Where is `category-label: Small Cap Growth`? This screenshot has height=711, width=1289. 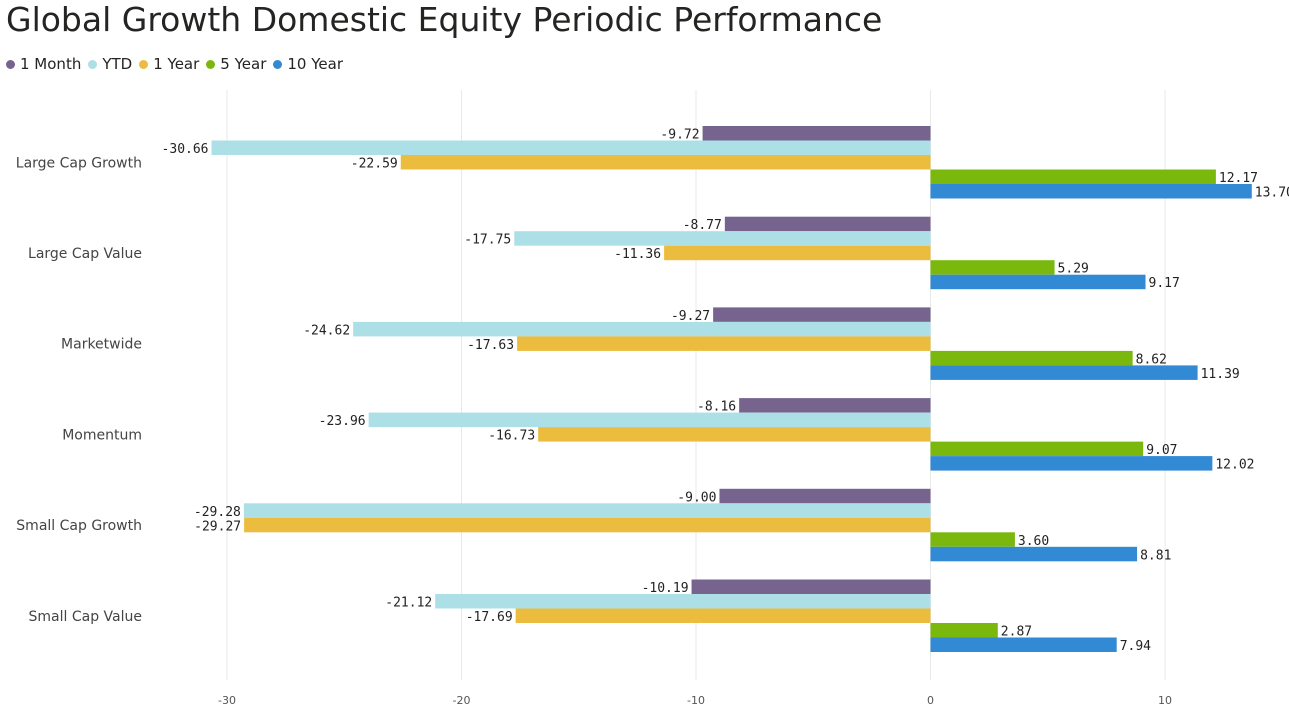
category-label: Small Cap Growth is located at coordinates (79, 526).